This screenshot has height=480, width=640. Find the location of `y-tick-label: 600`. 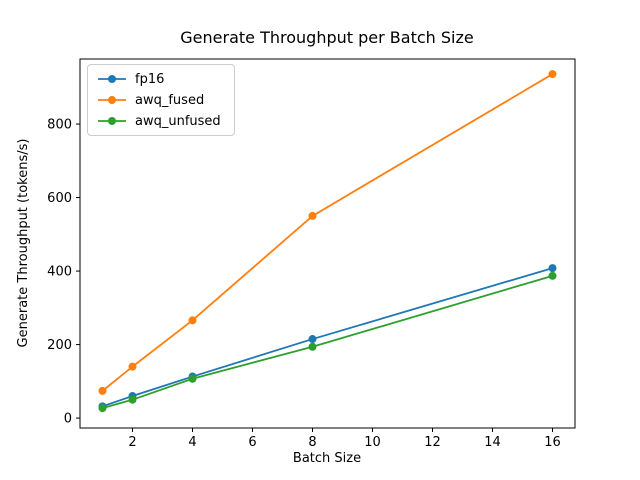

y-tick-label: 600 is located at coordinates (59, 198).